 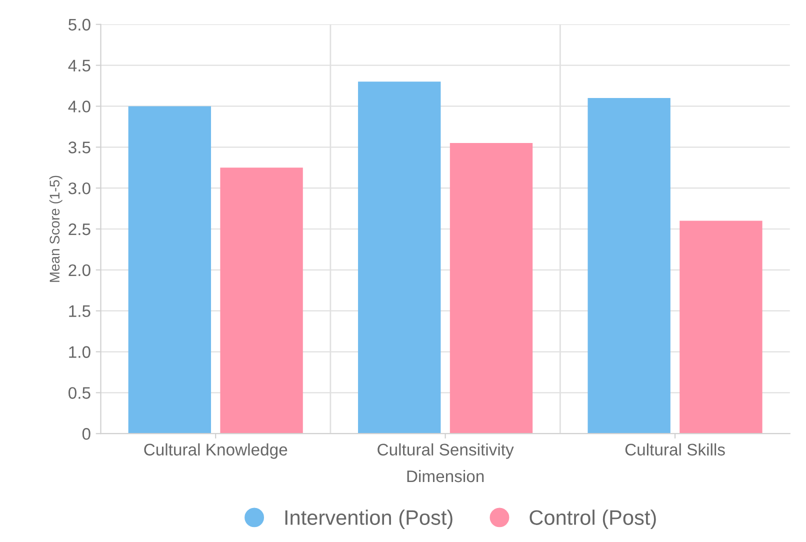 What do you see at coordinates (368, 520) in the screenshot?
I see `legend-label: Intervention (Post)` at bounding box center [368, 520].